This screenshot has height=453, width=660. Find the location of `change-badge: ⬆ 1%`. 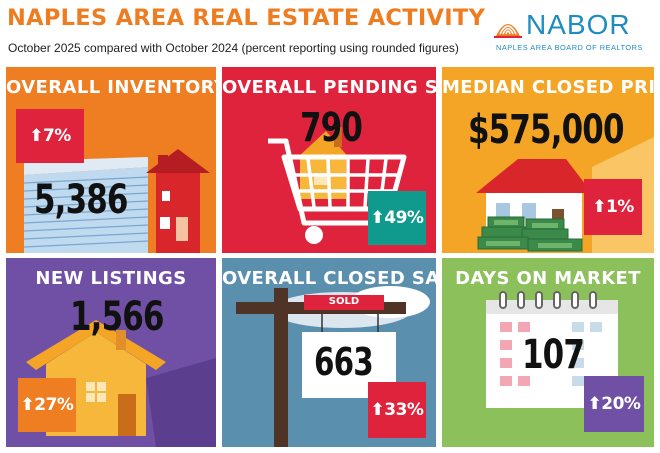

change-badge: ⬆ 1% is located at coordinates (613, 207).